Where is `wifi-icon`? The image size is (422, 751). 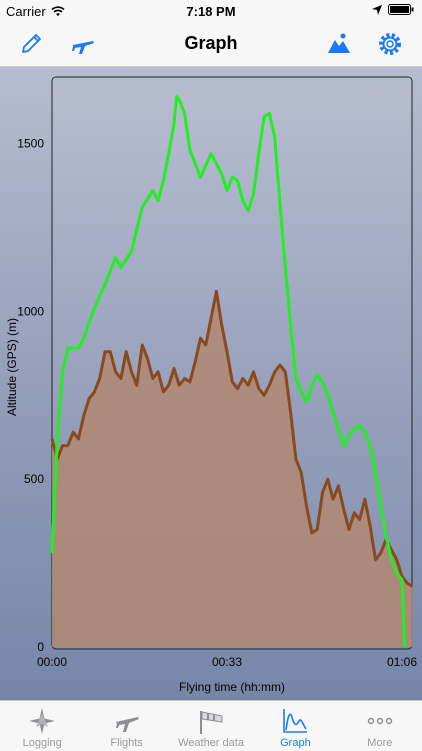
wifi-icon is located at coordinates (58, 11).